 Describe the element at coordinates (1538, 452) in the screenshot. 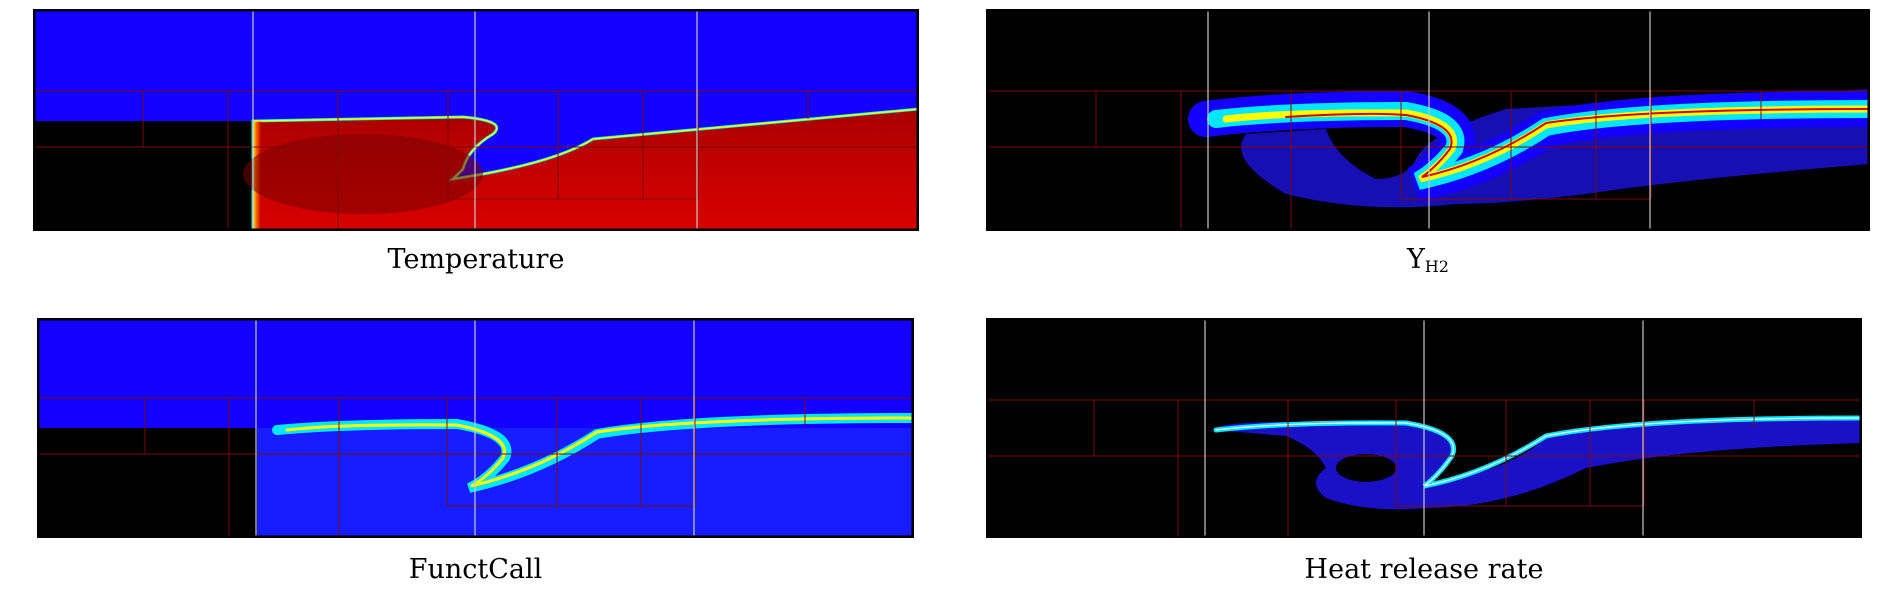

I see `flame-sheet-core` at that location.